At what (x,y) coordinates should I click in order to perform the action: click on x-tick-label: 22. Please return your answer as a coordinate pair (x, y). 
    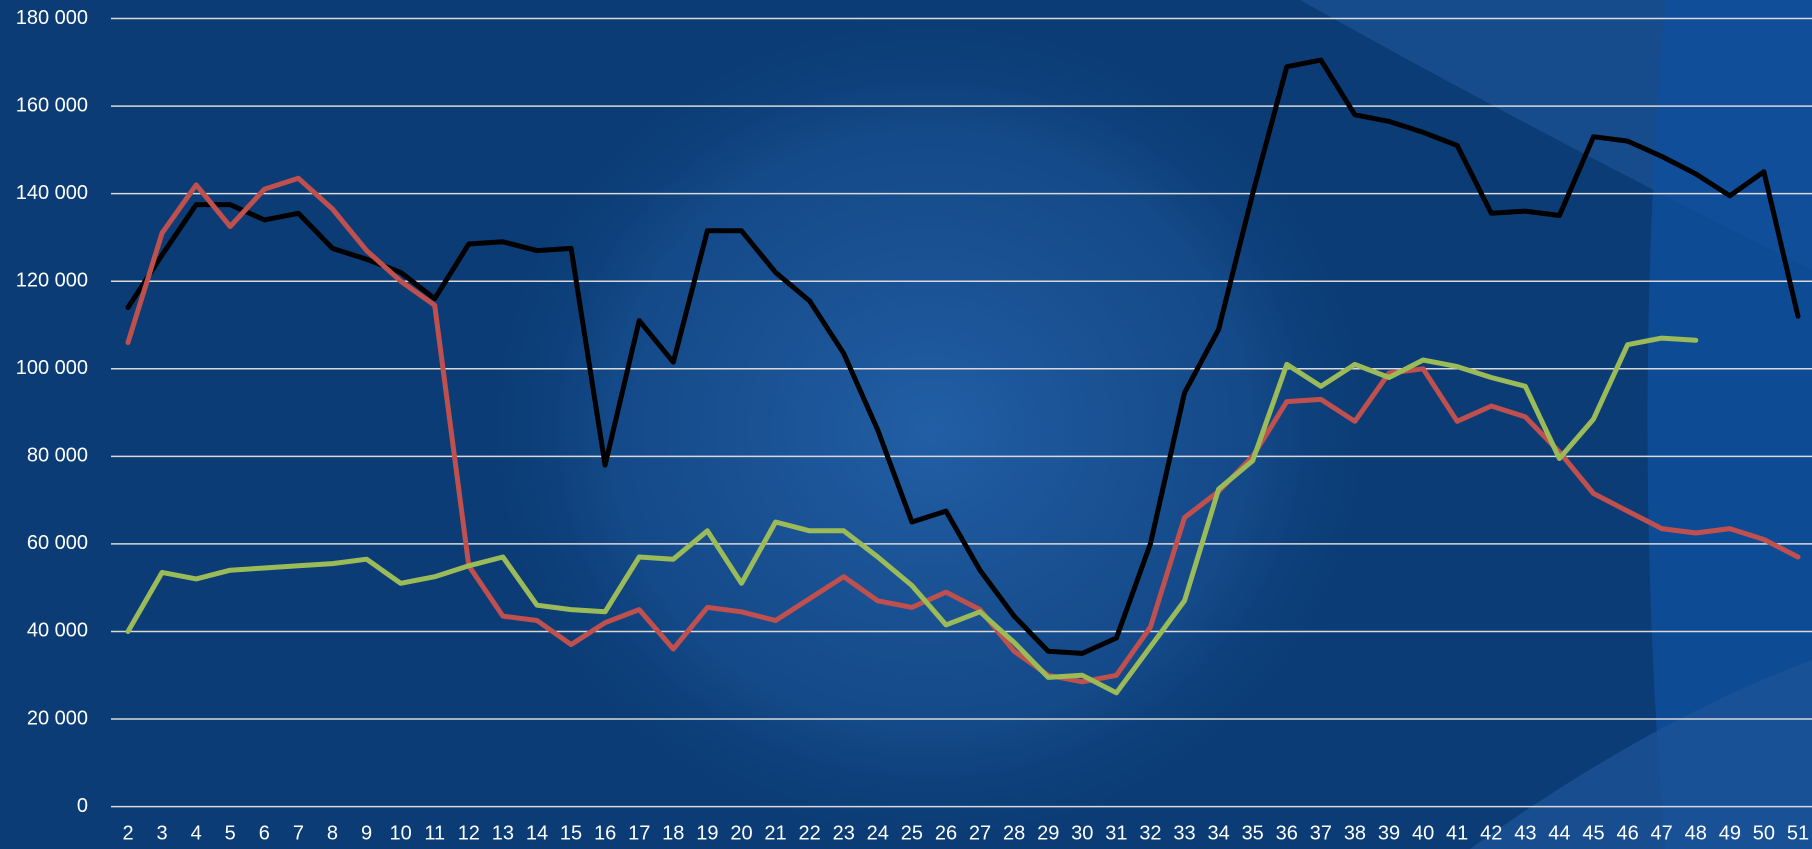
    Looking at the image, I should click on (810, 833).